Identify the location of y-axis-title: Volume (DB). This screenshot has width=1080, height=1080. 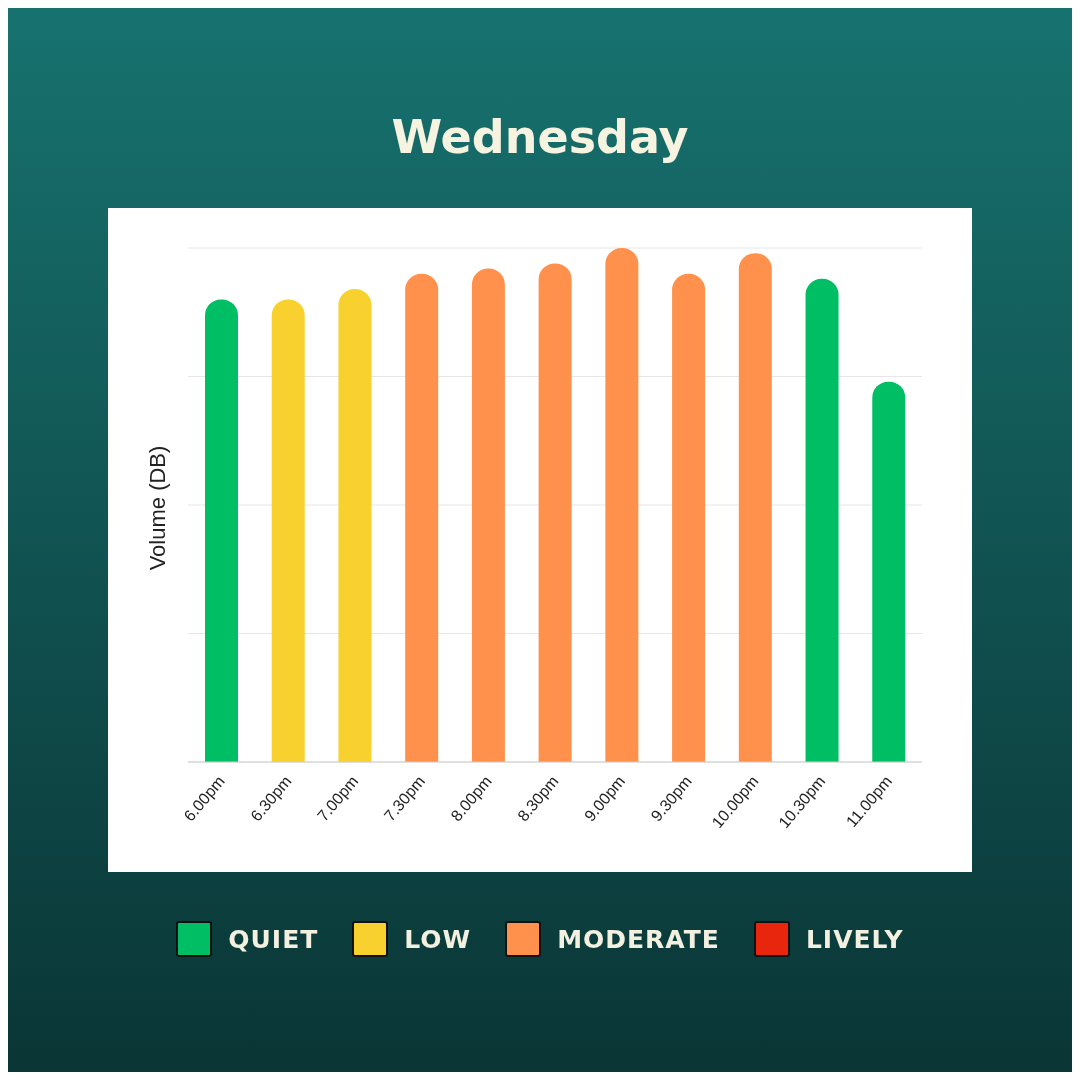
(158, 508).